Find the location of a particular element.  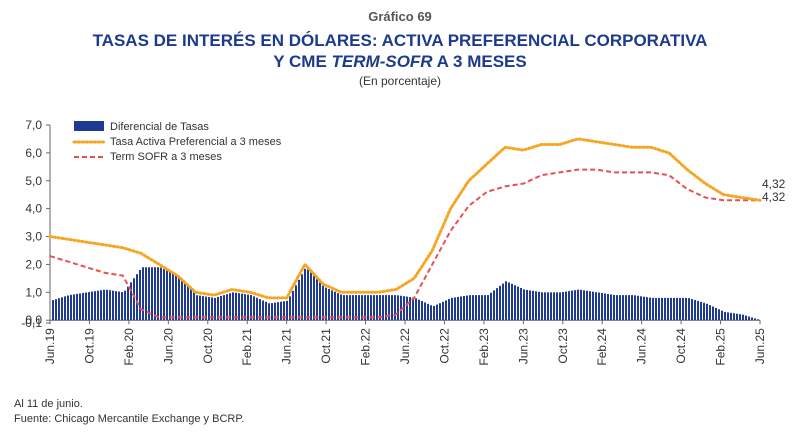

x-tick-label: Oct.24 is located at coordinates (681, 346).